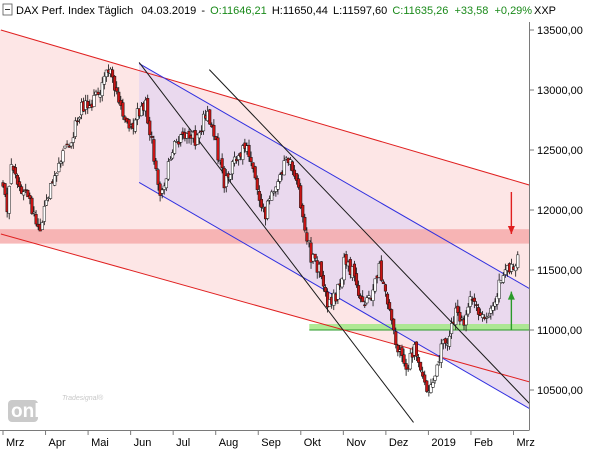 This screenshot has height=455, width=595. Describe the element at coordinates (471, 11) in the screenshot. I see `header-change: +33,58` at that location.